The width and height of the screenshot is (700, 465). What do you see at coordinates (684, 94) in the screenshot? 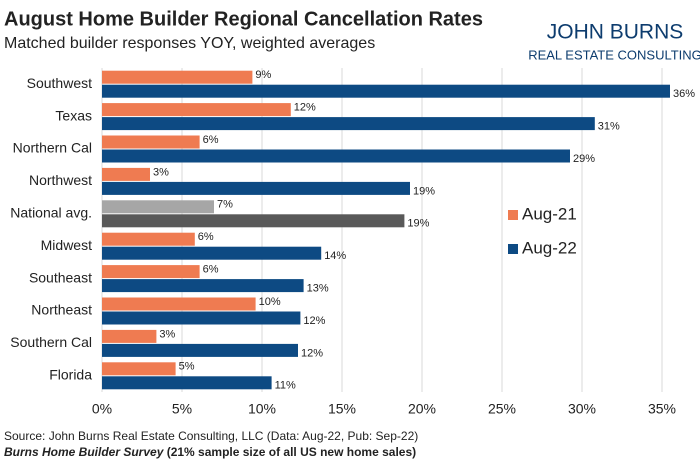
I see `value-label: 36%` at bounding box center [684, 94].